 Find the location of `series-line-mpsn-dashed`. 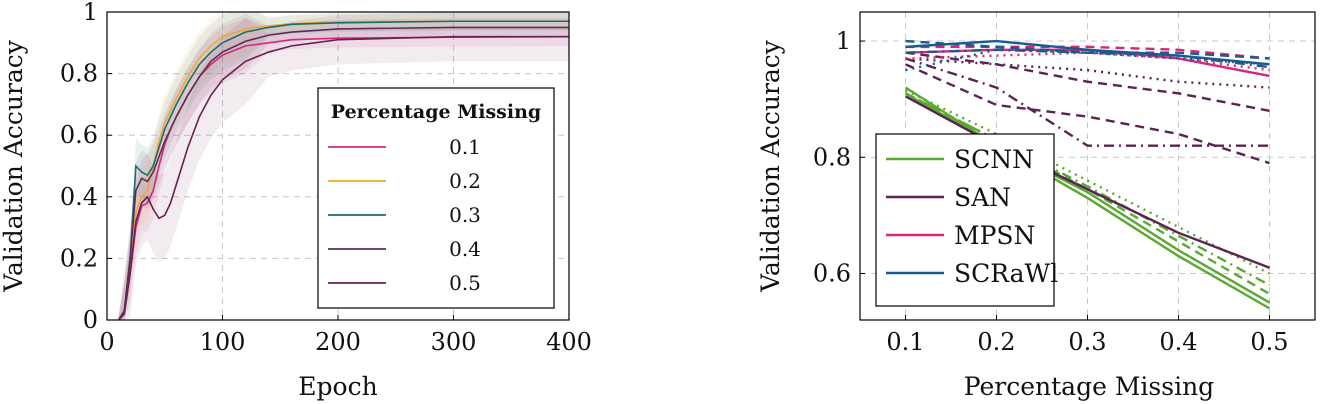

series-line-mpsn-dashed is located at coordinates (1087, 52).